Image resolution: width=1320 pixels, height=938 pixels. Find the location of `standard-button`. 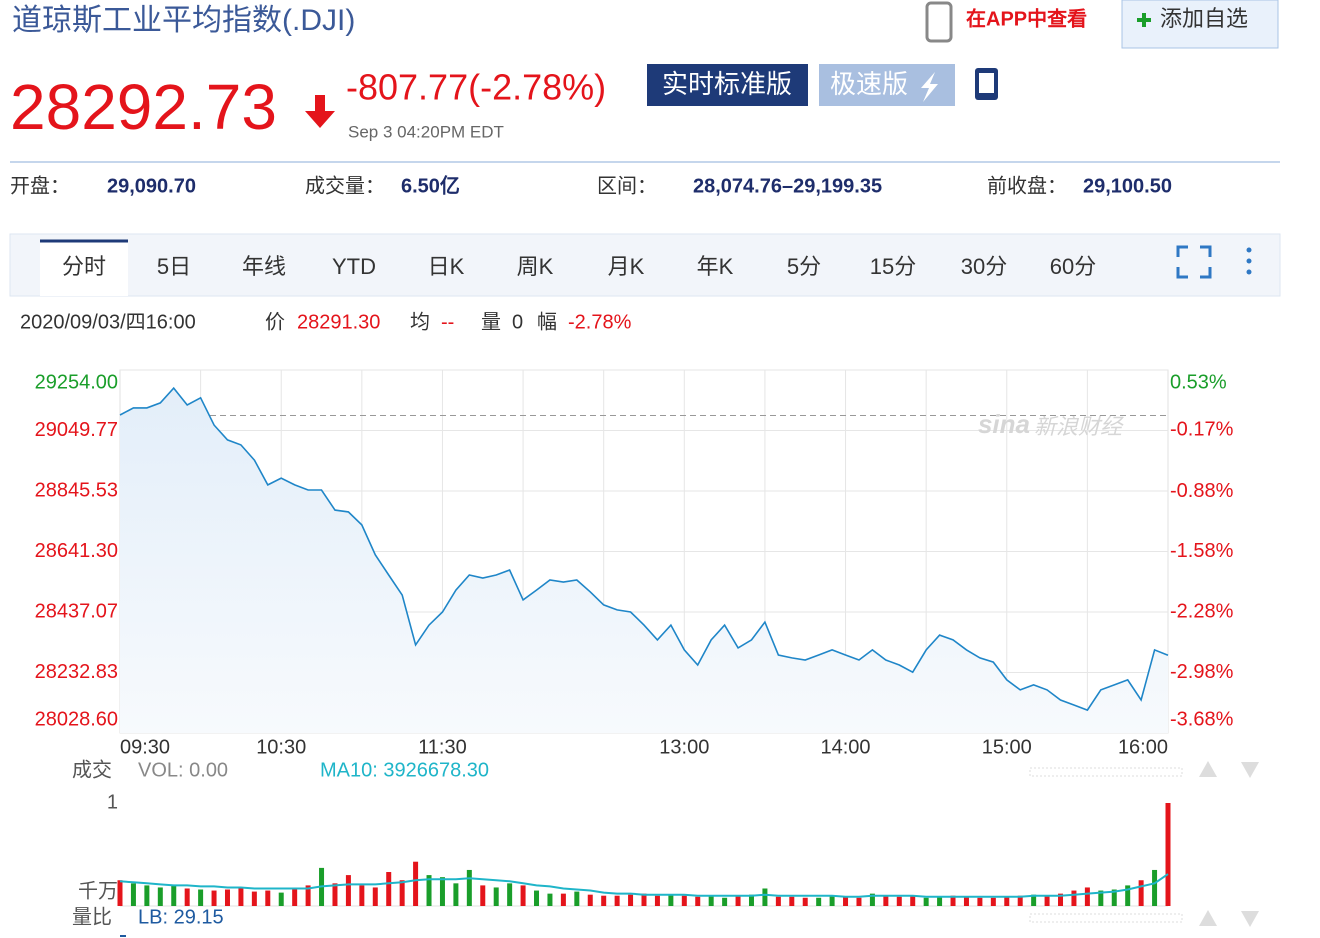

standard-button is located at coordinates (727, 85).